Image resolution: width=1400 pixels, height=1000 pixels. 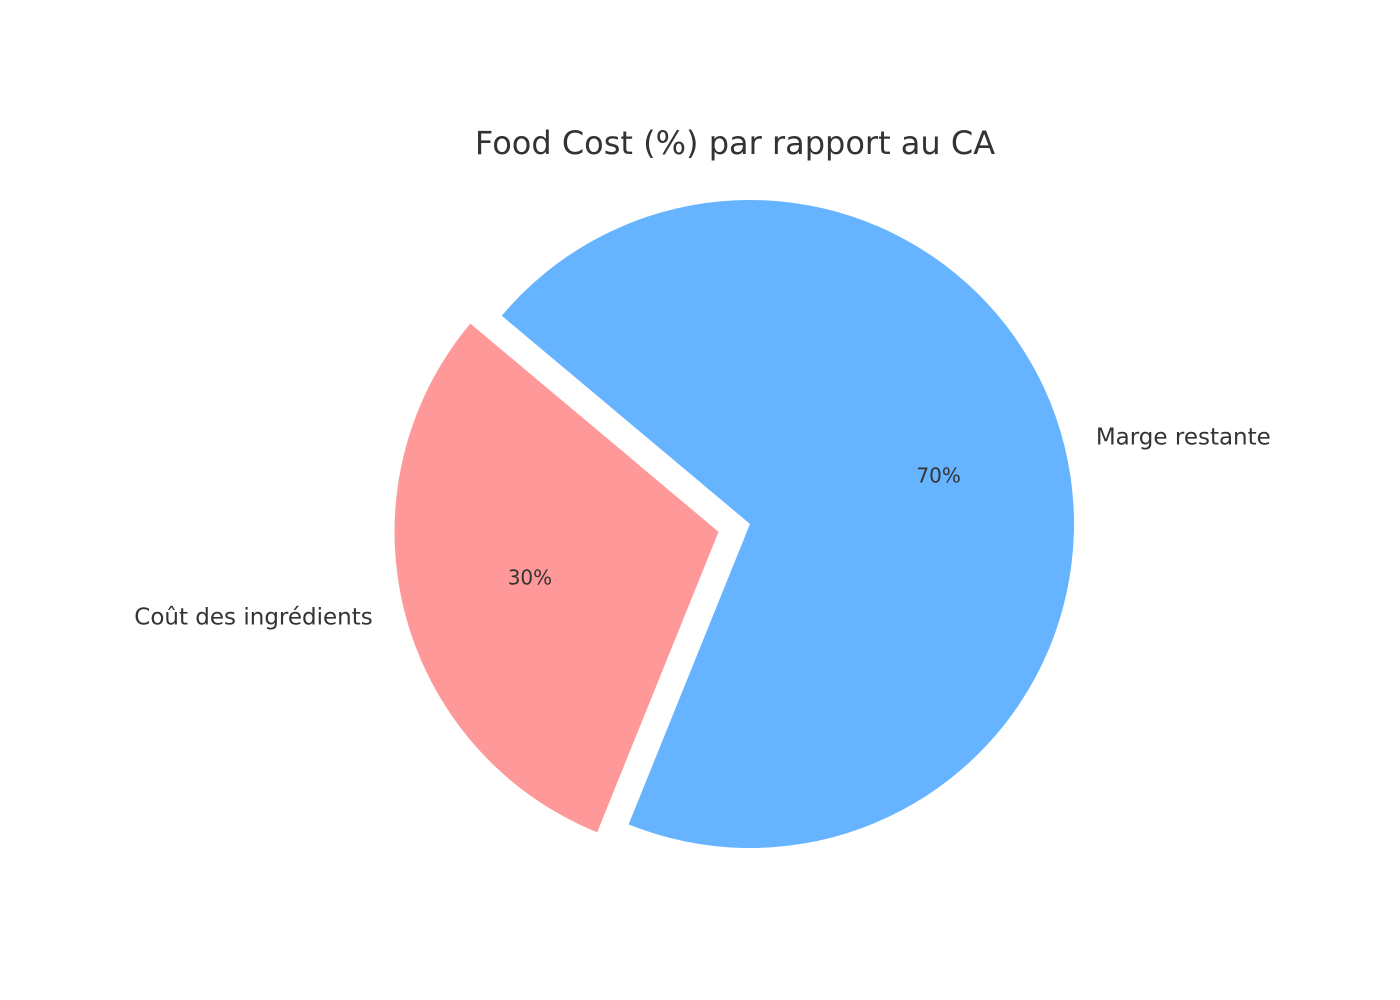 I want to click on slice-label: Marge restante, so click(x=1183, y=437).